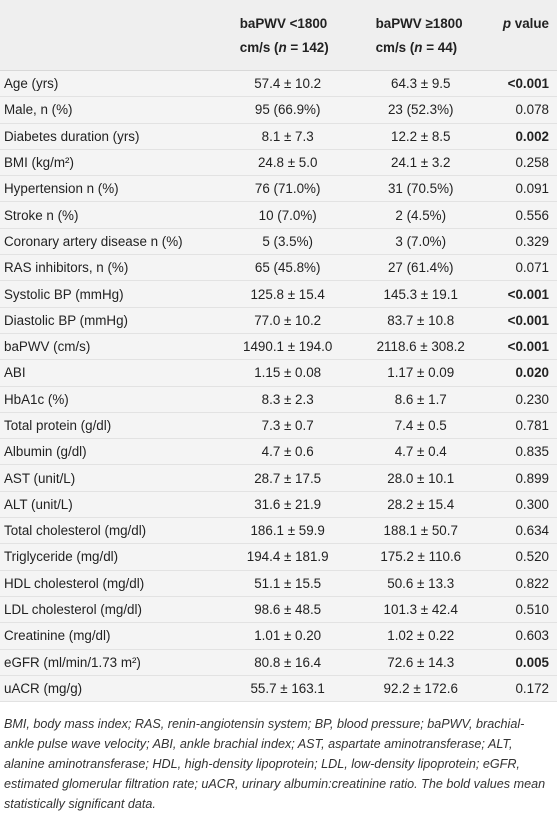 The width and height of the screenshot is (557, 829). Describe the element at coordinates (522, 426) in the screenshot. I see `p-value: 0.781` at that location.